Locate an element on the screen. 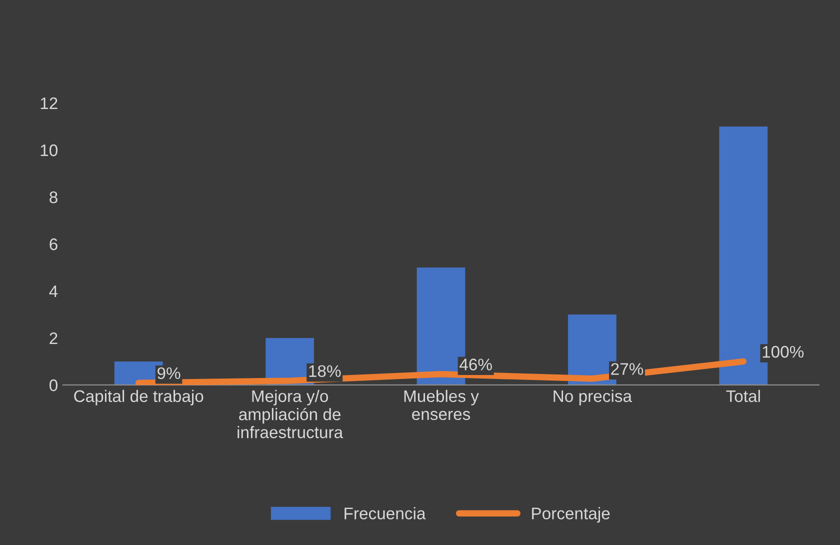  y-tick-label: 0 is located at coordinates (54, 385).